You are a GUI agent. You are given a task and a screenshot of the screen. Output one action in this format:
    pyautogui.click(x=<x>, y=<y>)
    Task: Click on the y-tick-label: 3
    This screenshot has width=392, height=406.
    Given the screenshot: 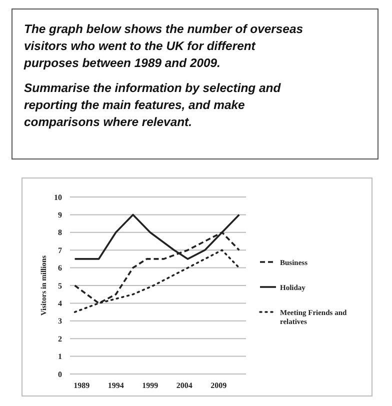 What is the action you would take?
    pyautogui.click(x=60, y=321)
    